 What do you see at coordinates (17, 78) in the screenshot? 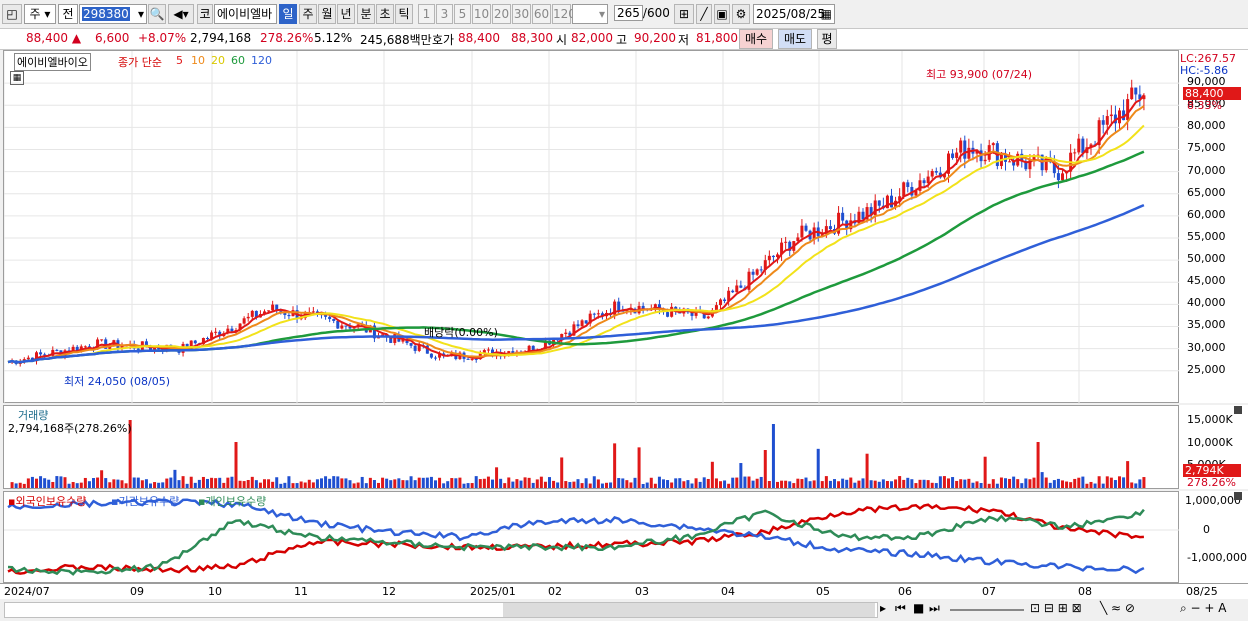
I see `grid-toggle-icon: ▦` at bounding box center [17, 78].